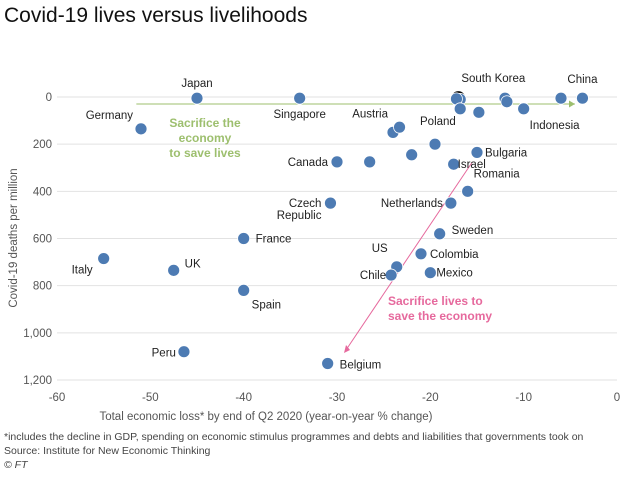 Image resolution: width=638 pixels, height=477 pixels. What do you see at coordinates (337, 398) in the screenshot?
I see `x-tick-label: -30` at bounding box center [337, 398].